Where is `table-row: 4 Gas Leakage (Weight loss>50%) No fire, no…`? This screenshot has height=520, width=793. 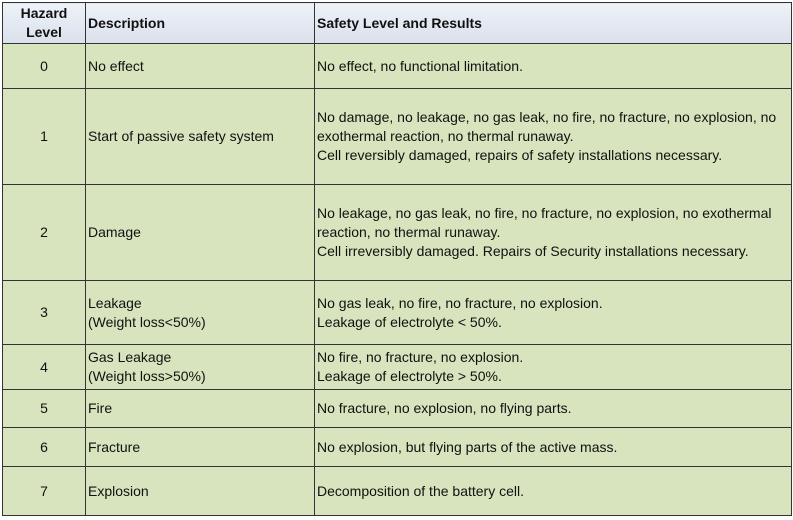 table-row: 4 Gas Leakage (Weight loss>50%) No fire, no… is located at coordinates (397, 367).